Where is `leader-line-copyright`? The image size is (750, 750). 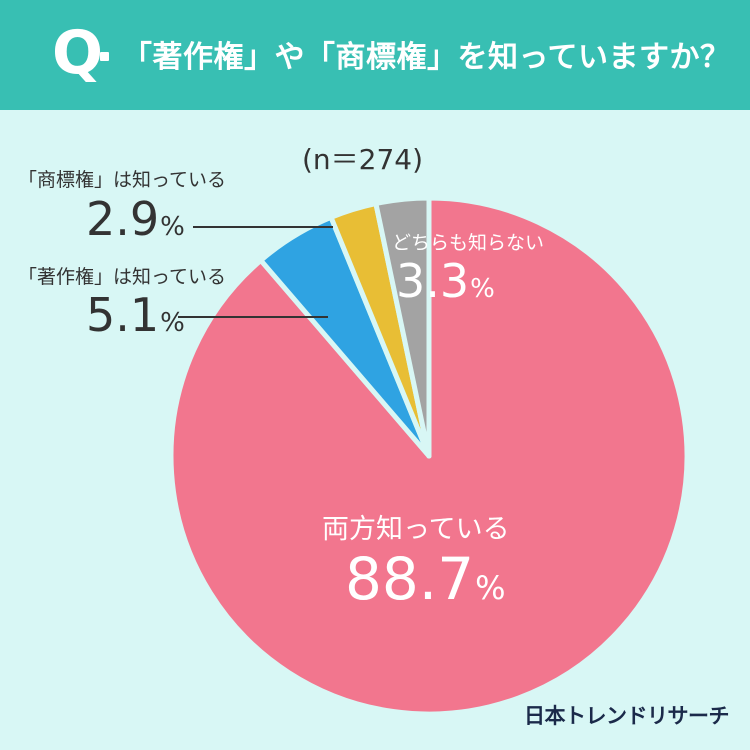 leader-line-copyright is located at coordinates (253, 317).